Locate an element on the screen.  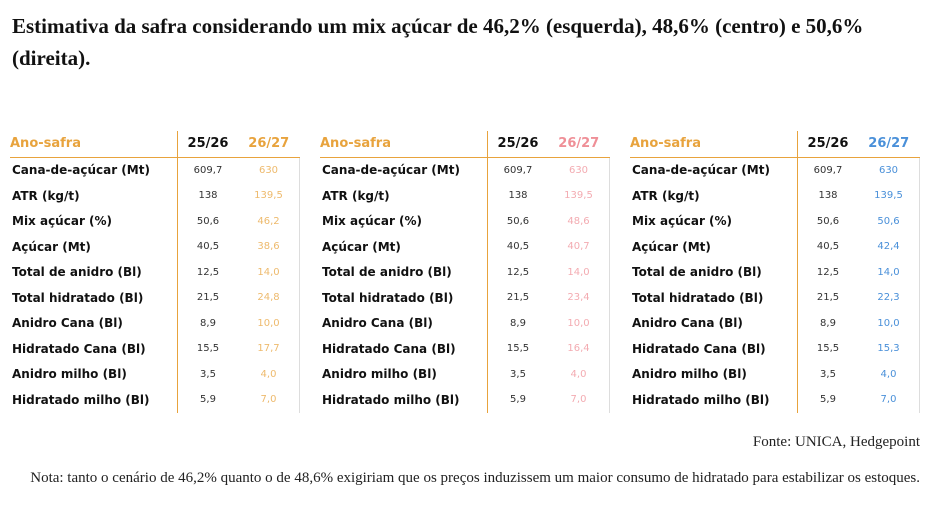
cell: 40,7 is located at coordinates (579, 247).